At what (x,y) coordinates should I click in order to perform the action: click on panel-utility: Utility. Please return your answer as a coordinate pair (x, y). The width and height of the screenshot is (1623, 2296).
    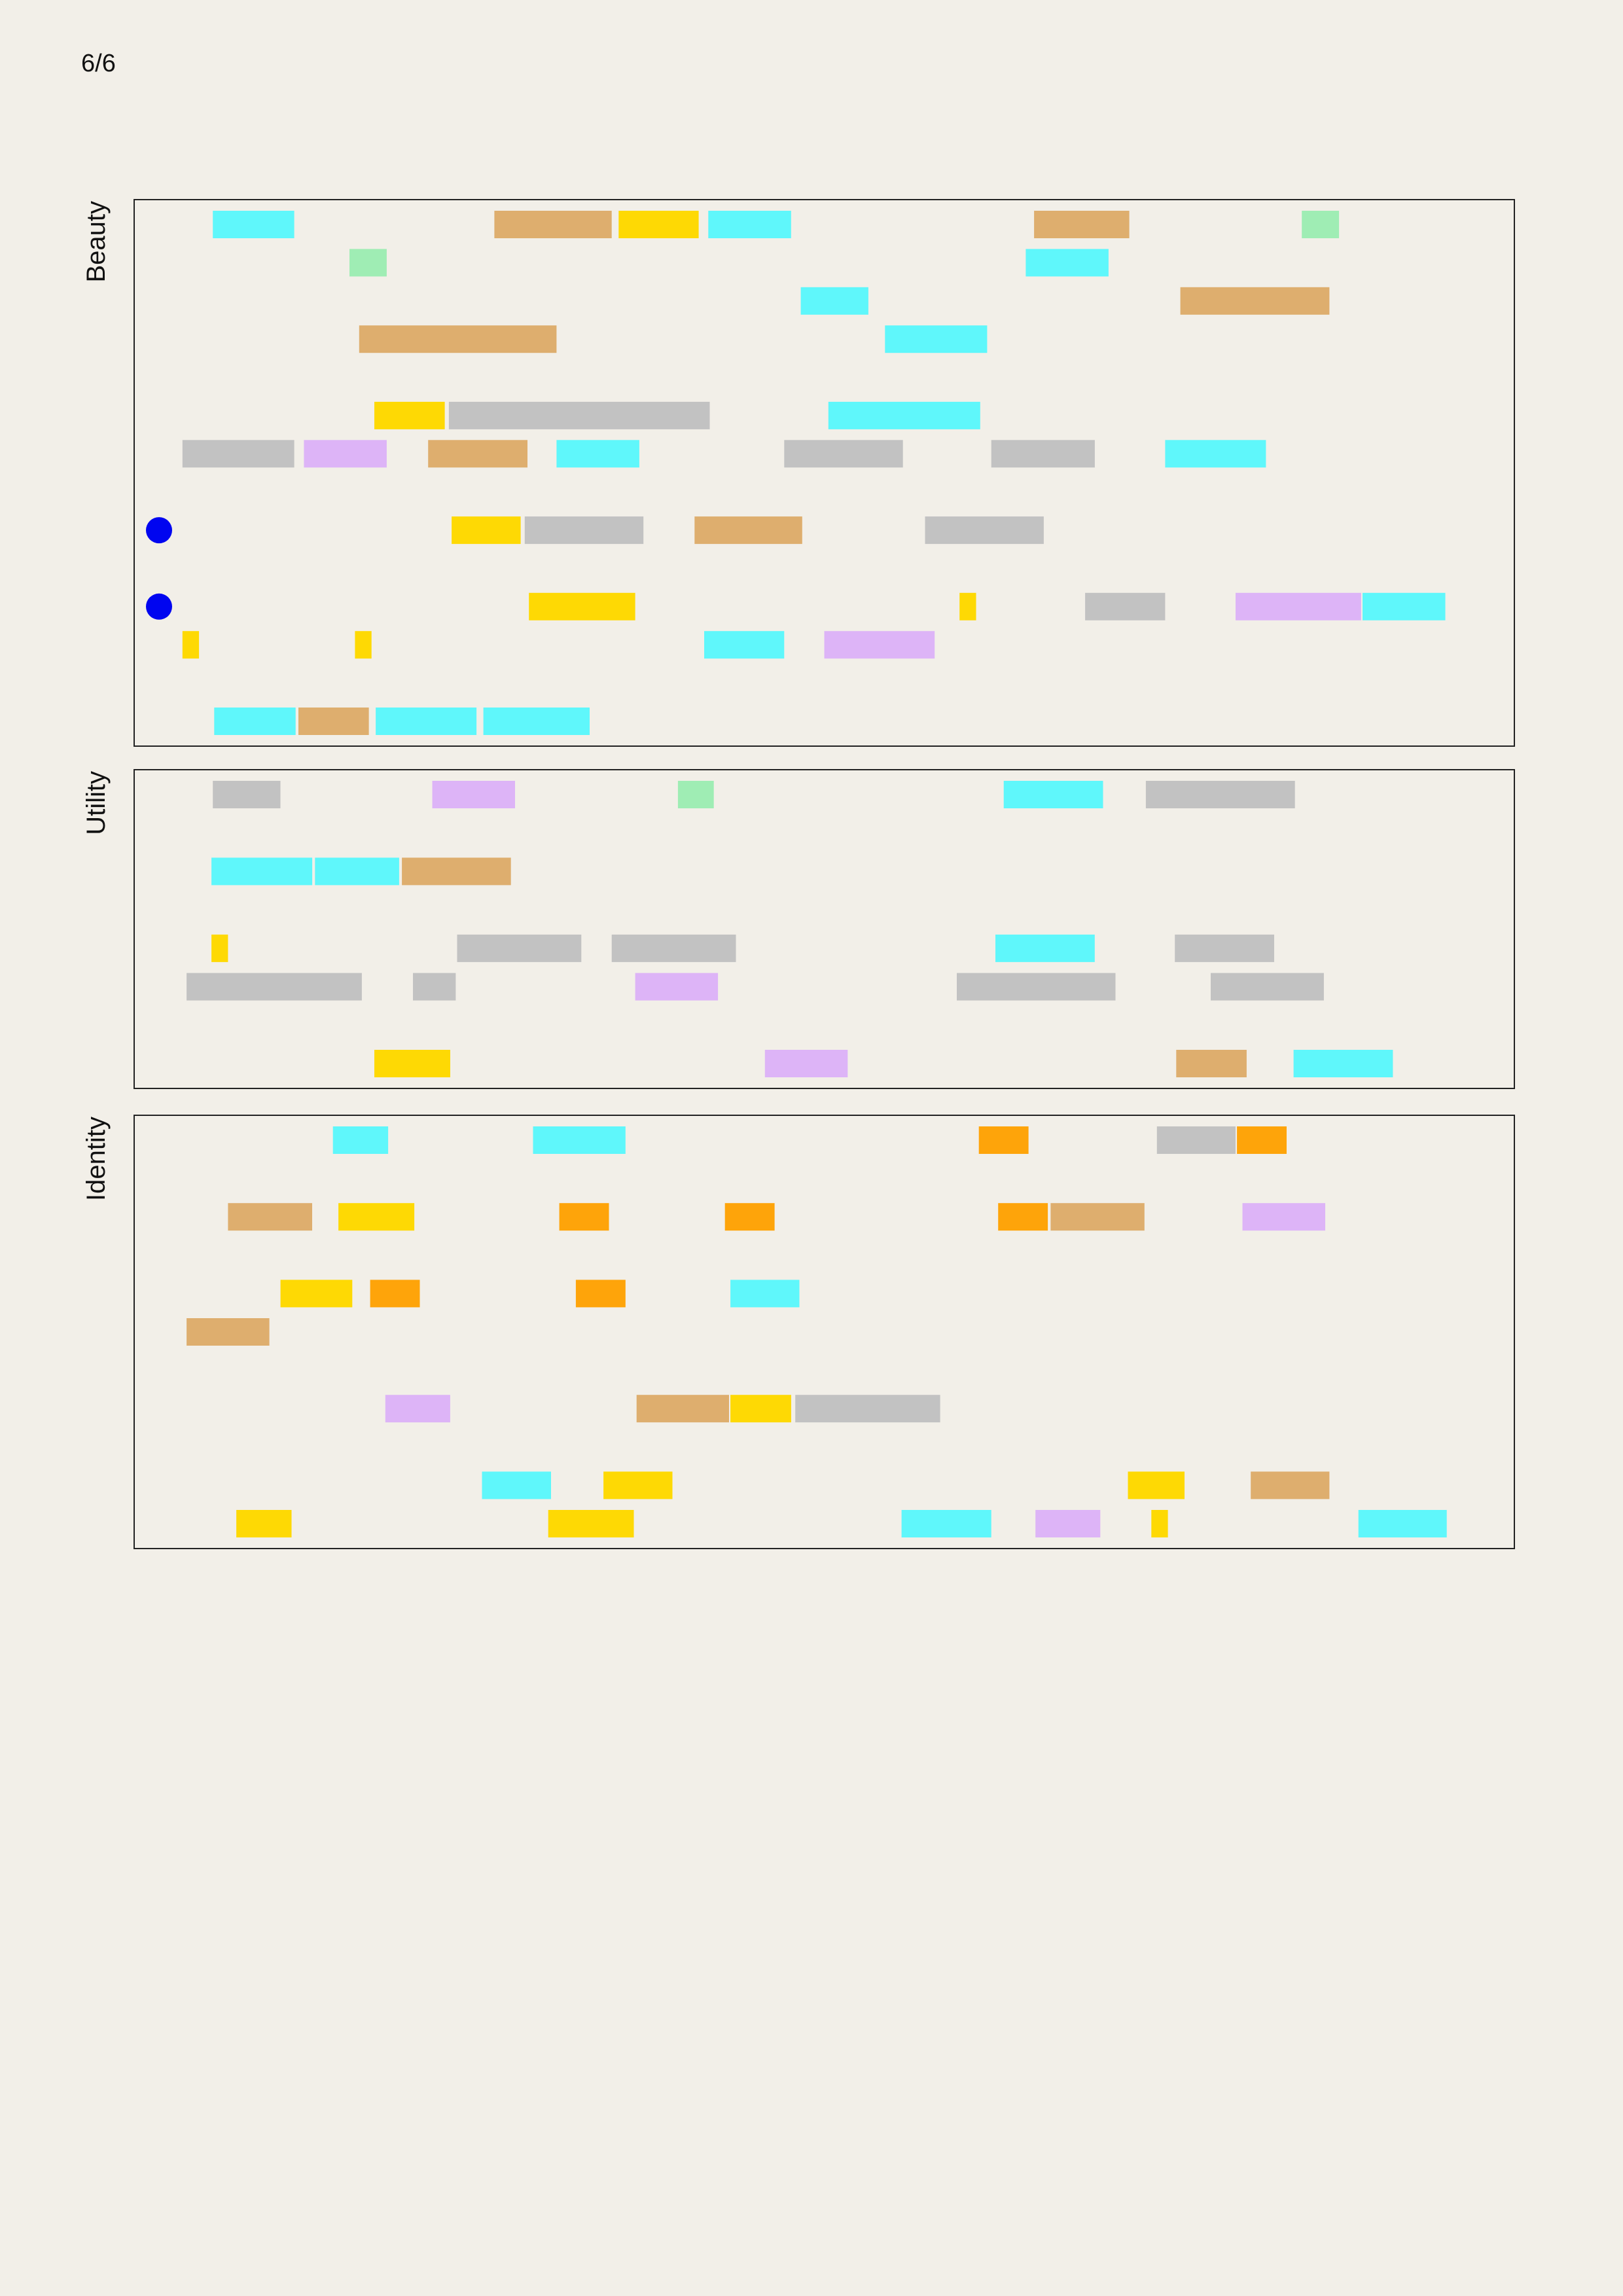
    Looking at the image, I should click on (798, 929).